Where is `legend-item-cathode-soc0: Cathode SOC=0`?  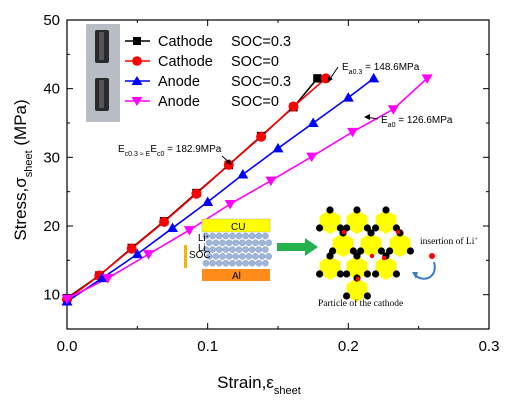 legend-item-cathode-soc0: Cathode SOC=0 is located at coordinates (202, 62).